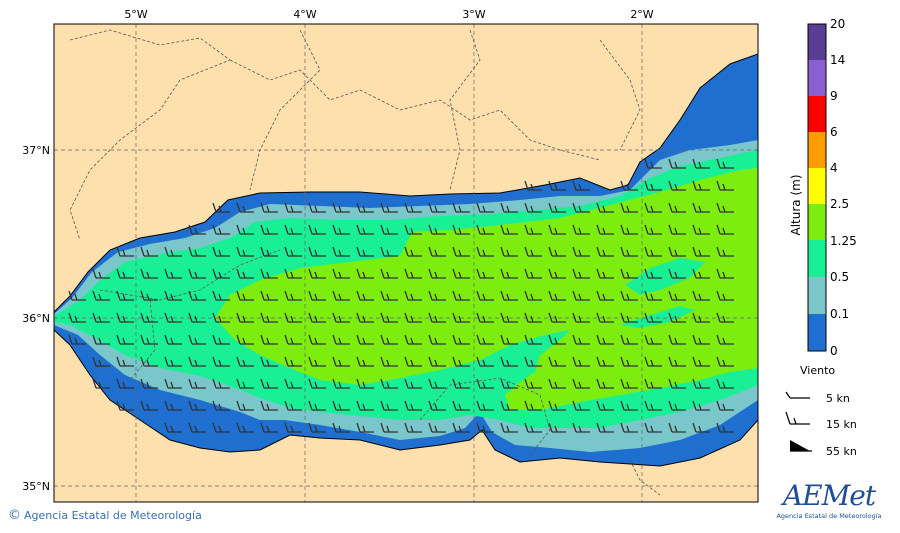  Describe the element at coordinates (14, 515) in the screenshot. I see `copyright-symbol: ©` at that location.